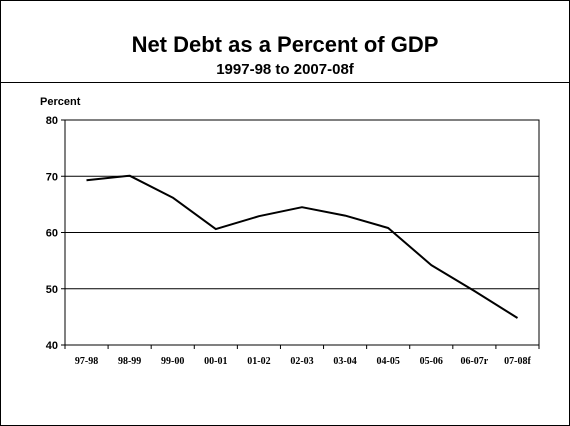 The image size is (570, 426). Describe the element at coordinates (388, 361) in the screenshot. I see `x-tick-label-04-05: 04-05` at that location.